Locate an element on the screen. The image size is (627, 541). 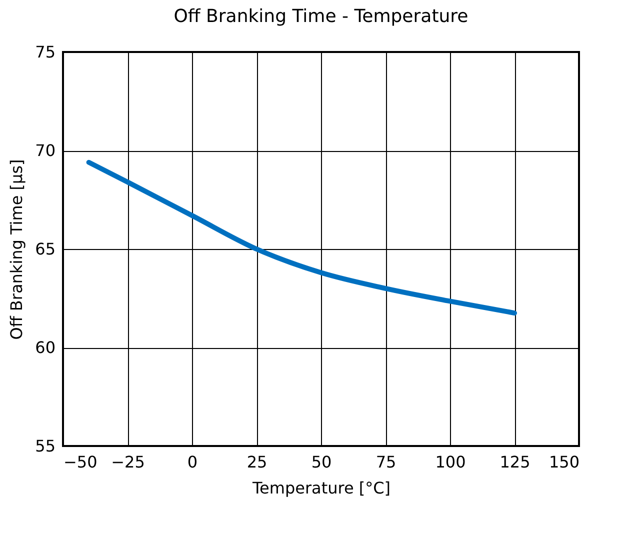
x-tick-label: 50 is located at coordinates (321, 462).